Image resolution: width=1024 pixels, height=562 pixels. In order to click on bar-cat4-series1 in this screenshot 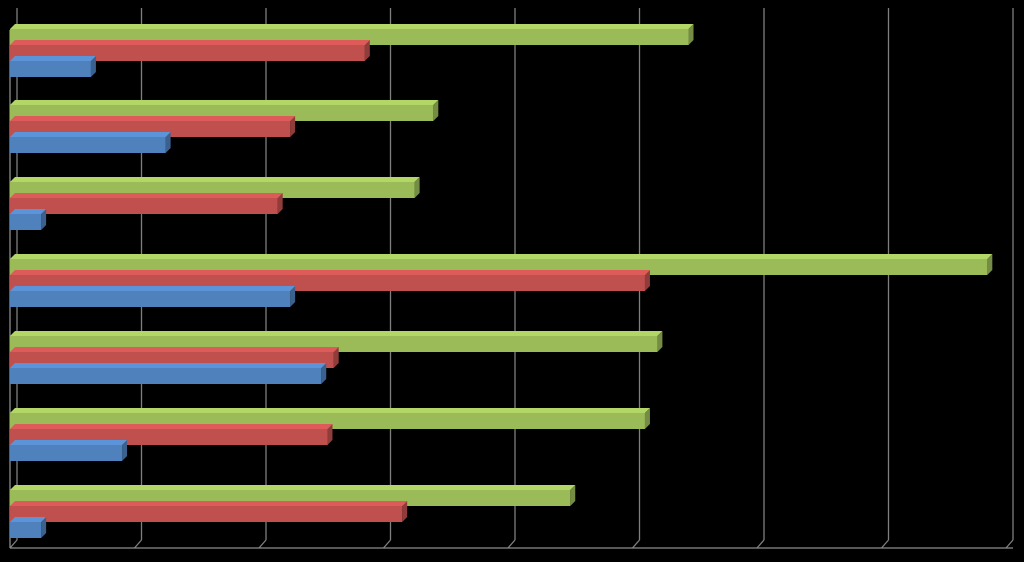, I will do `click(153, 296)`.